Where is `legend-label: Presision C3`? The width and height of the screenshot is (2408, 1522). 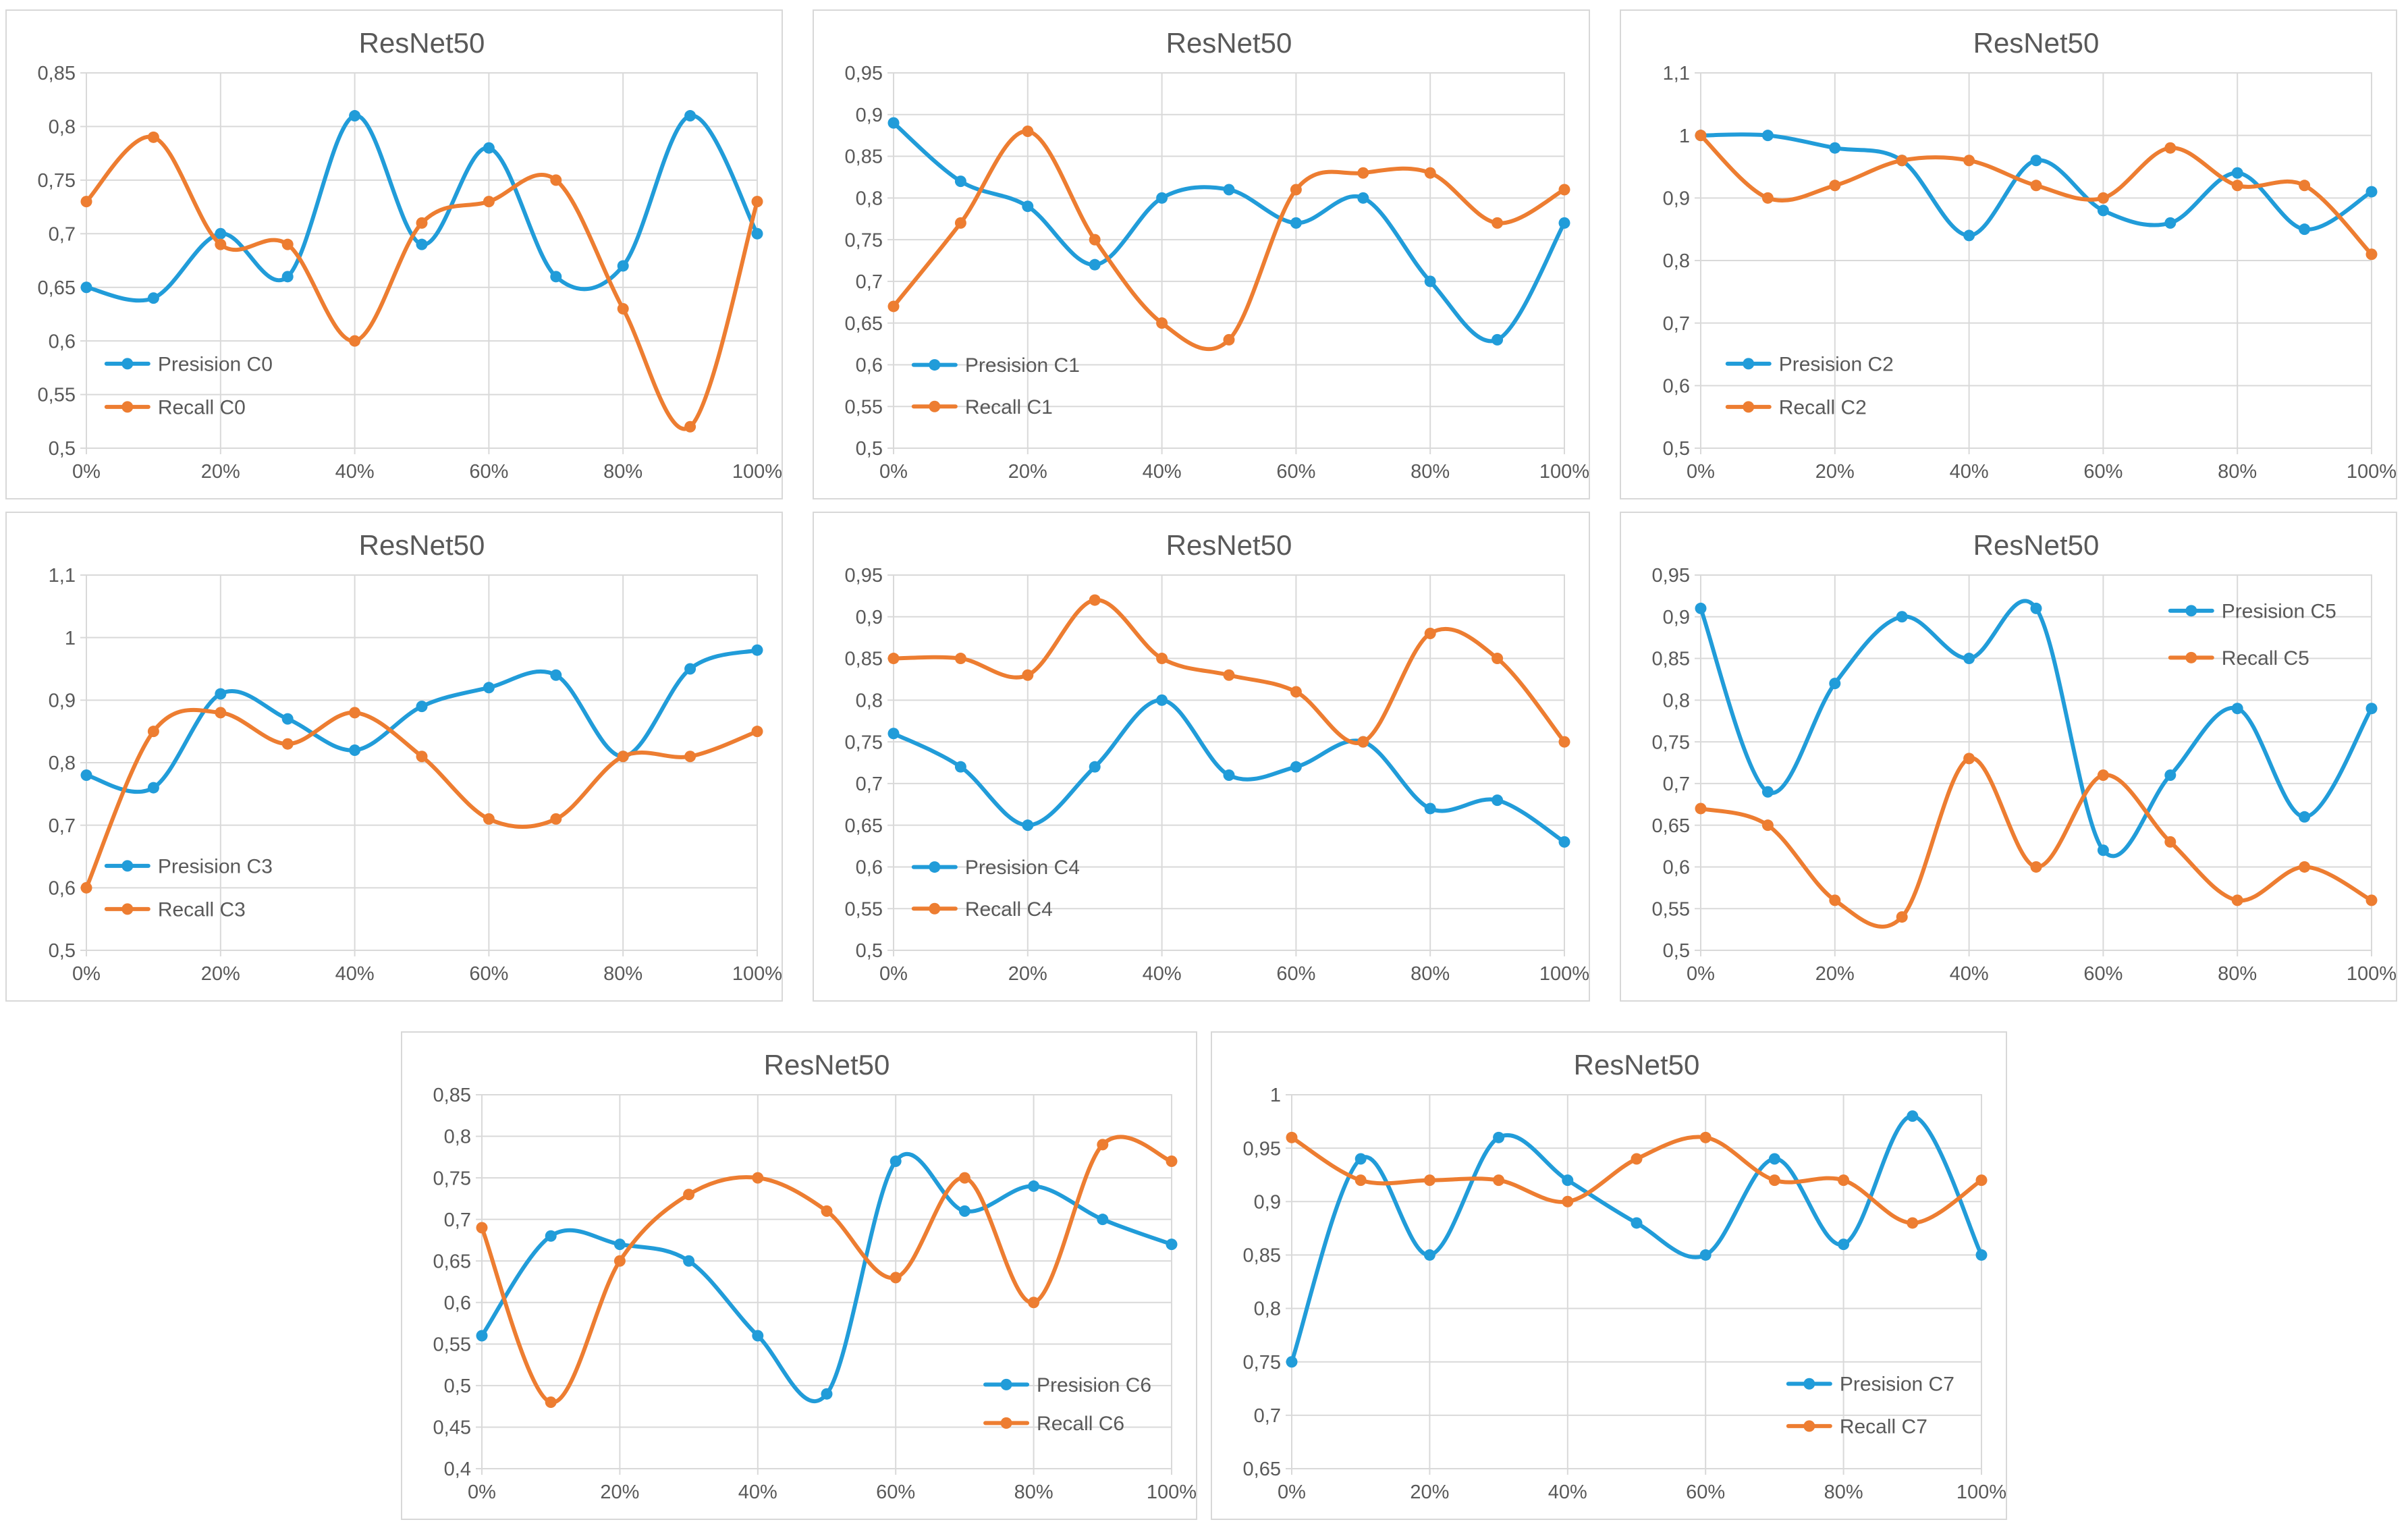
legend-label: Presision C3 is located at coordinates (215, 866).